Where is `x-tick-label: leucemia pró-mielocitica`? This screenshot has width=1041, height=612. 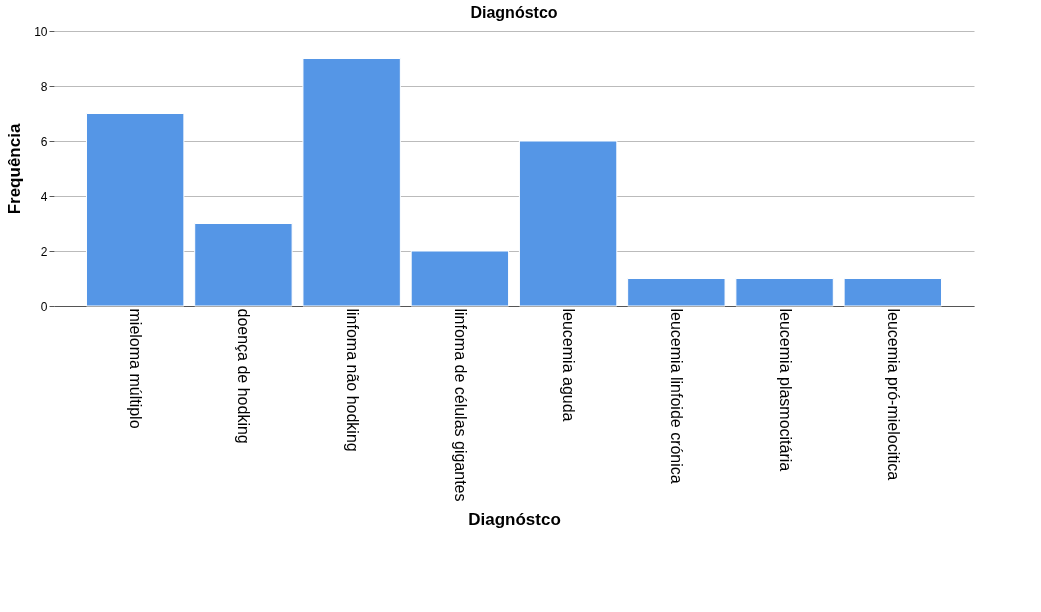
x-tick-label: leucemia pró-mielocitica is located at coordinates (893, 394).